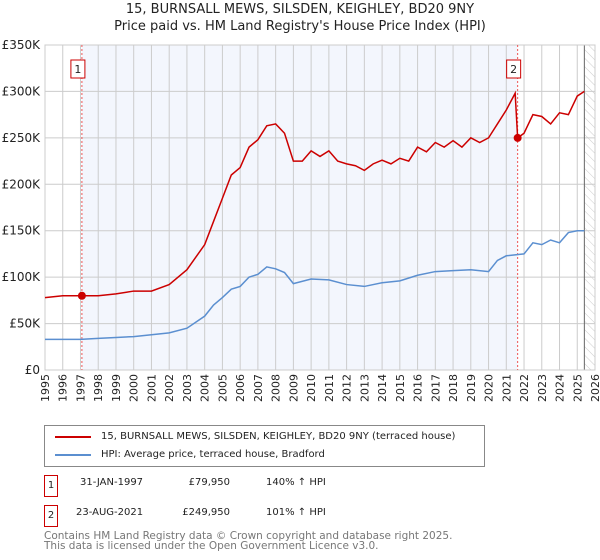 The image size is (600, 560). Describe the element at coordinates (240, 388) in the screenshot. I see `x-tick-label: 2006` at that location.